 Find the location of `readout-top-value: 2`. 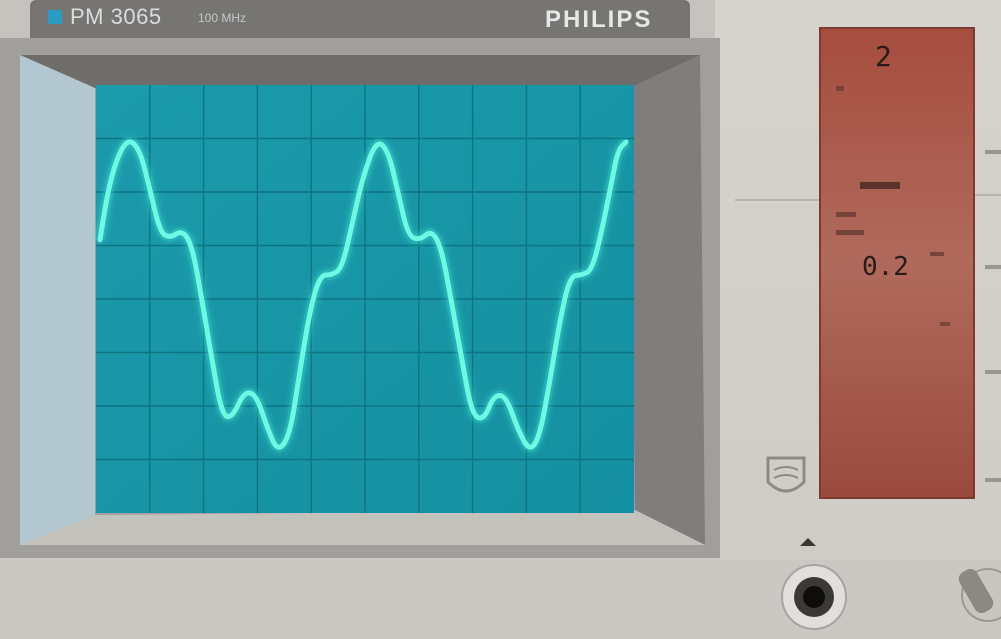

readout-top-value: 2 is located at coordinates (883, 56).